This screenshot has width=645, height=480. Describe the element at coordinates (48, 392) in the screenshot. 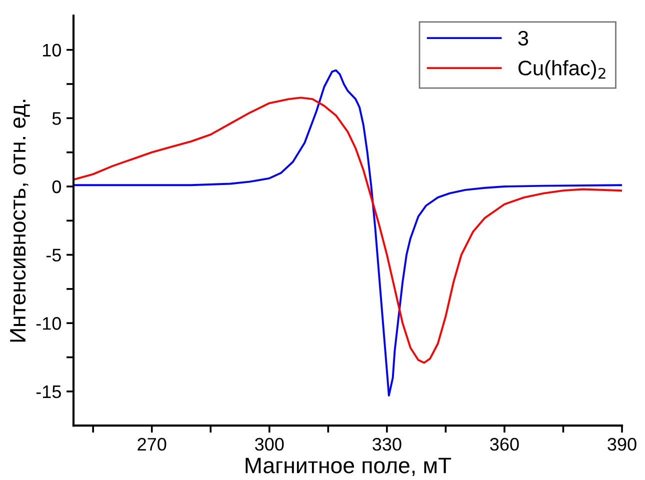

I see `y-tick-label: -15` at that location.